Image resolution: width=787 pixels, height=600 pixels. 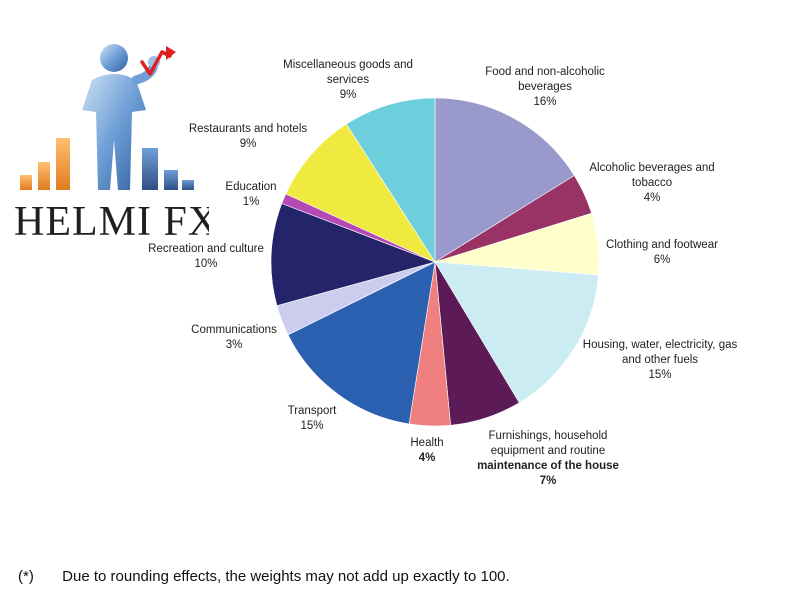 What do you see at coordinates (234, 337) in the screenshot?
I see `slice-label-8: Communications 3%` at bounding box center [234, 337].